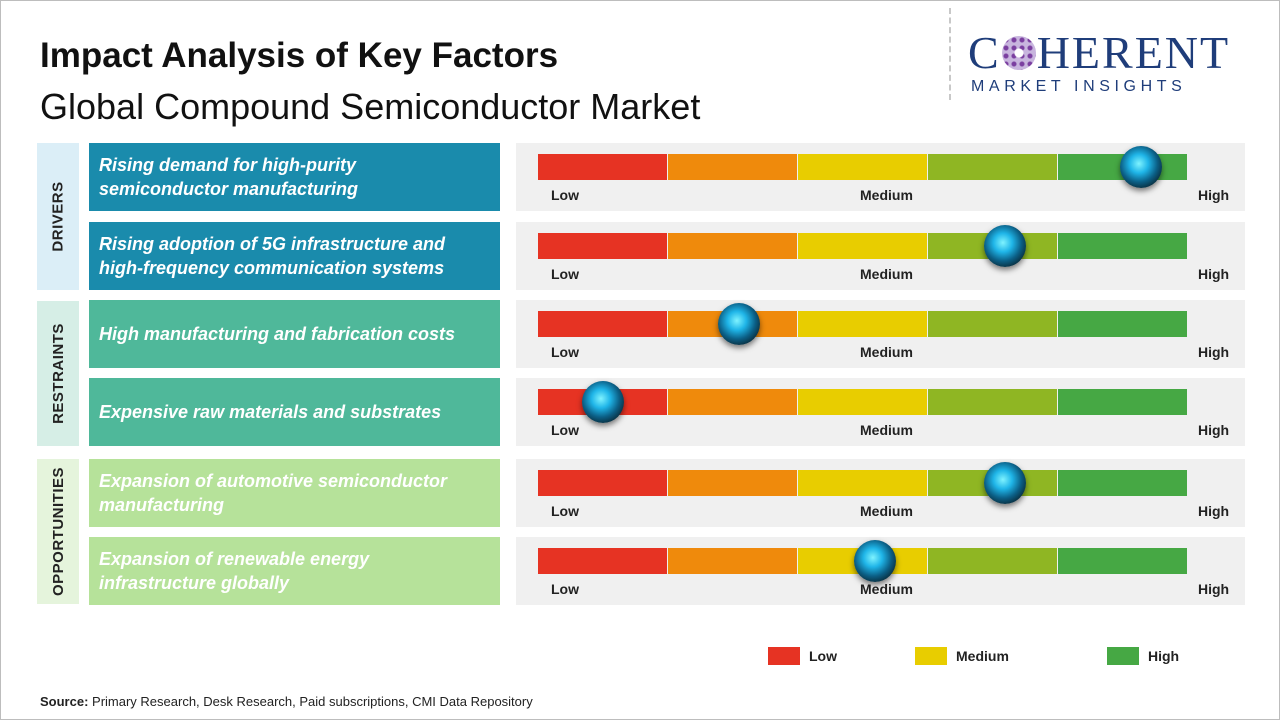 The height and width of the screenshot is (720, 1280). What do you see at coordinates (982, 656) in the screenshot?
I see `legend-label: Medium` at bounding box center [982, 656].